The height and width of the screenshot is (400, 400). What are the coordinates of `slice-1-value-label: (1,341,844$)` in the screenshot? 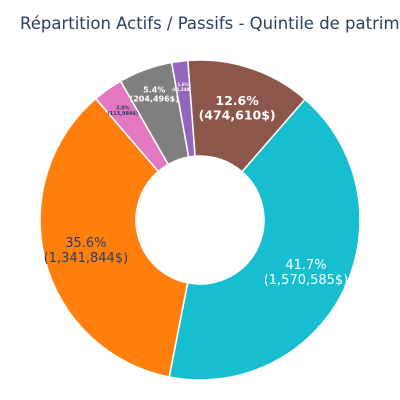 It's located at (86, 258).